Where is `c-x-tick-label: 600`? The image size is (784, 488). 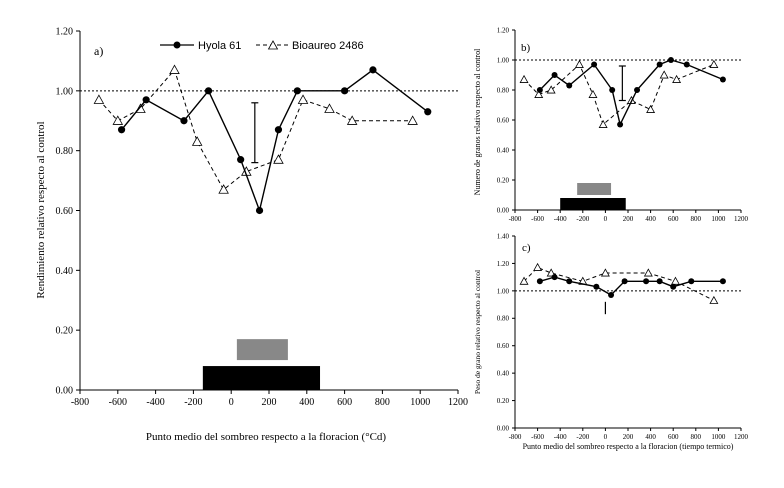 c-x-tick-label: 600 is located at coordinates (673, 437).